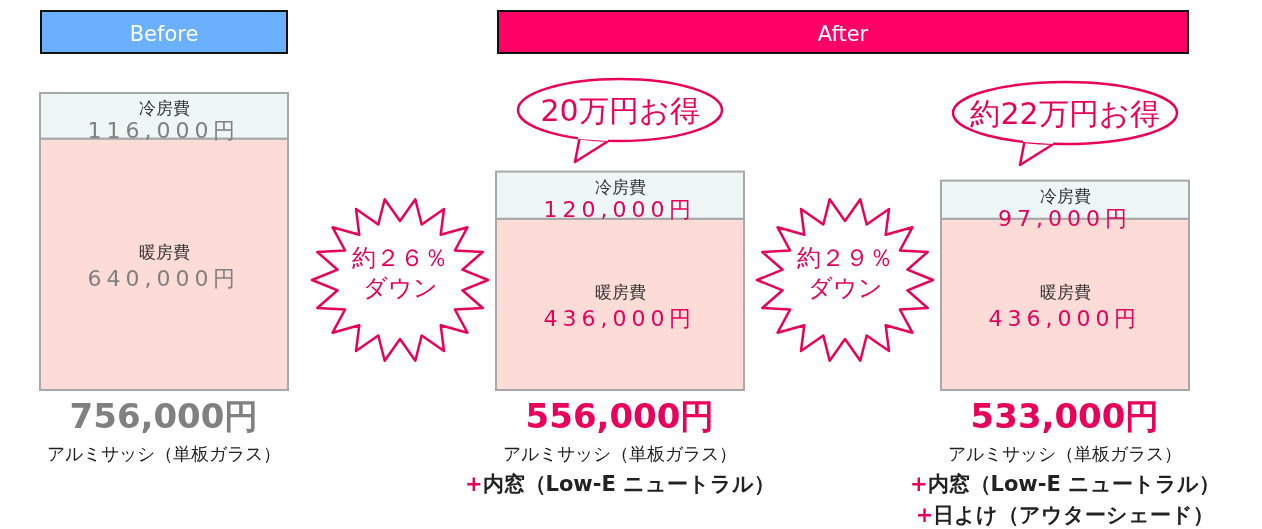 The width and height of the screenshot is (1262, 529). What do you see at coordinates (620, 292) in the screenshot?
I see `series-label: 暖房費` at bounding box center [620, 292].